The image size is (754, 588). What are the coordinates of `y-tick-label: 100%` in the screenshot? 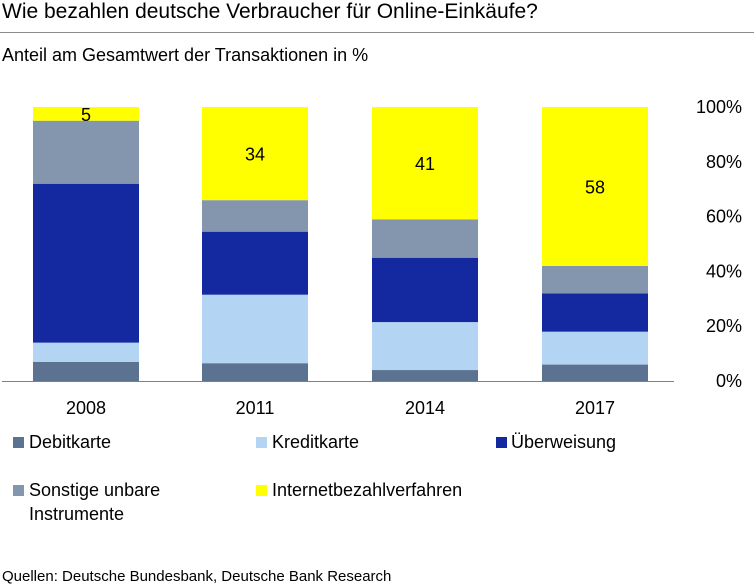 It's located at (719, 107).